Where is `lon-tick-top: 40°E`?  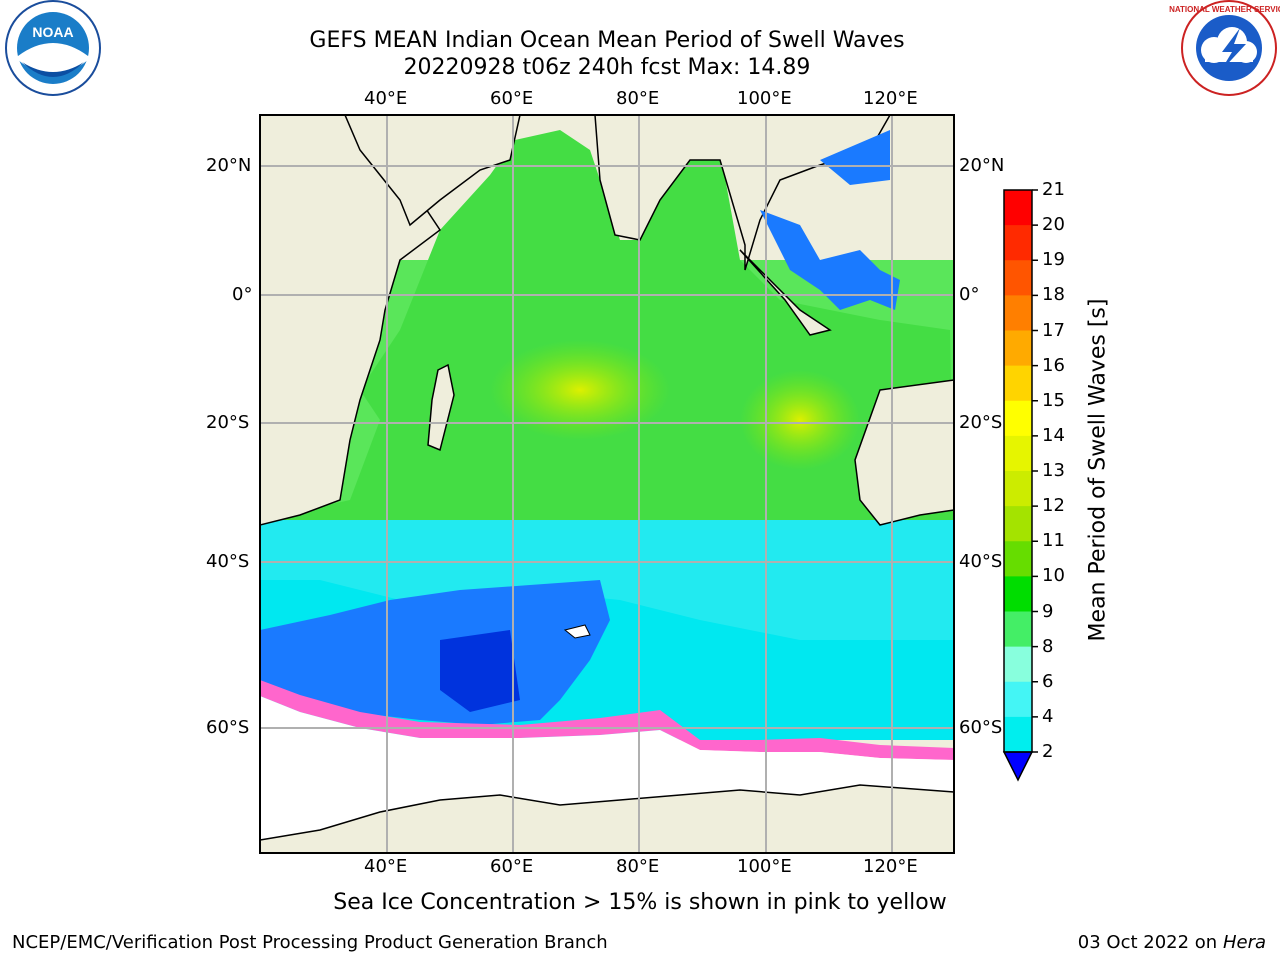 lon-tick-top: 40°E is located at coordinates (386, 98).